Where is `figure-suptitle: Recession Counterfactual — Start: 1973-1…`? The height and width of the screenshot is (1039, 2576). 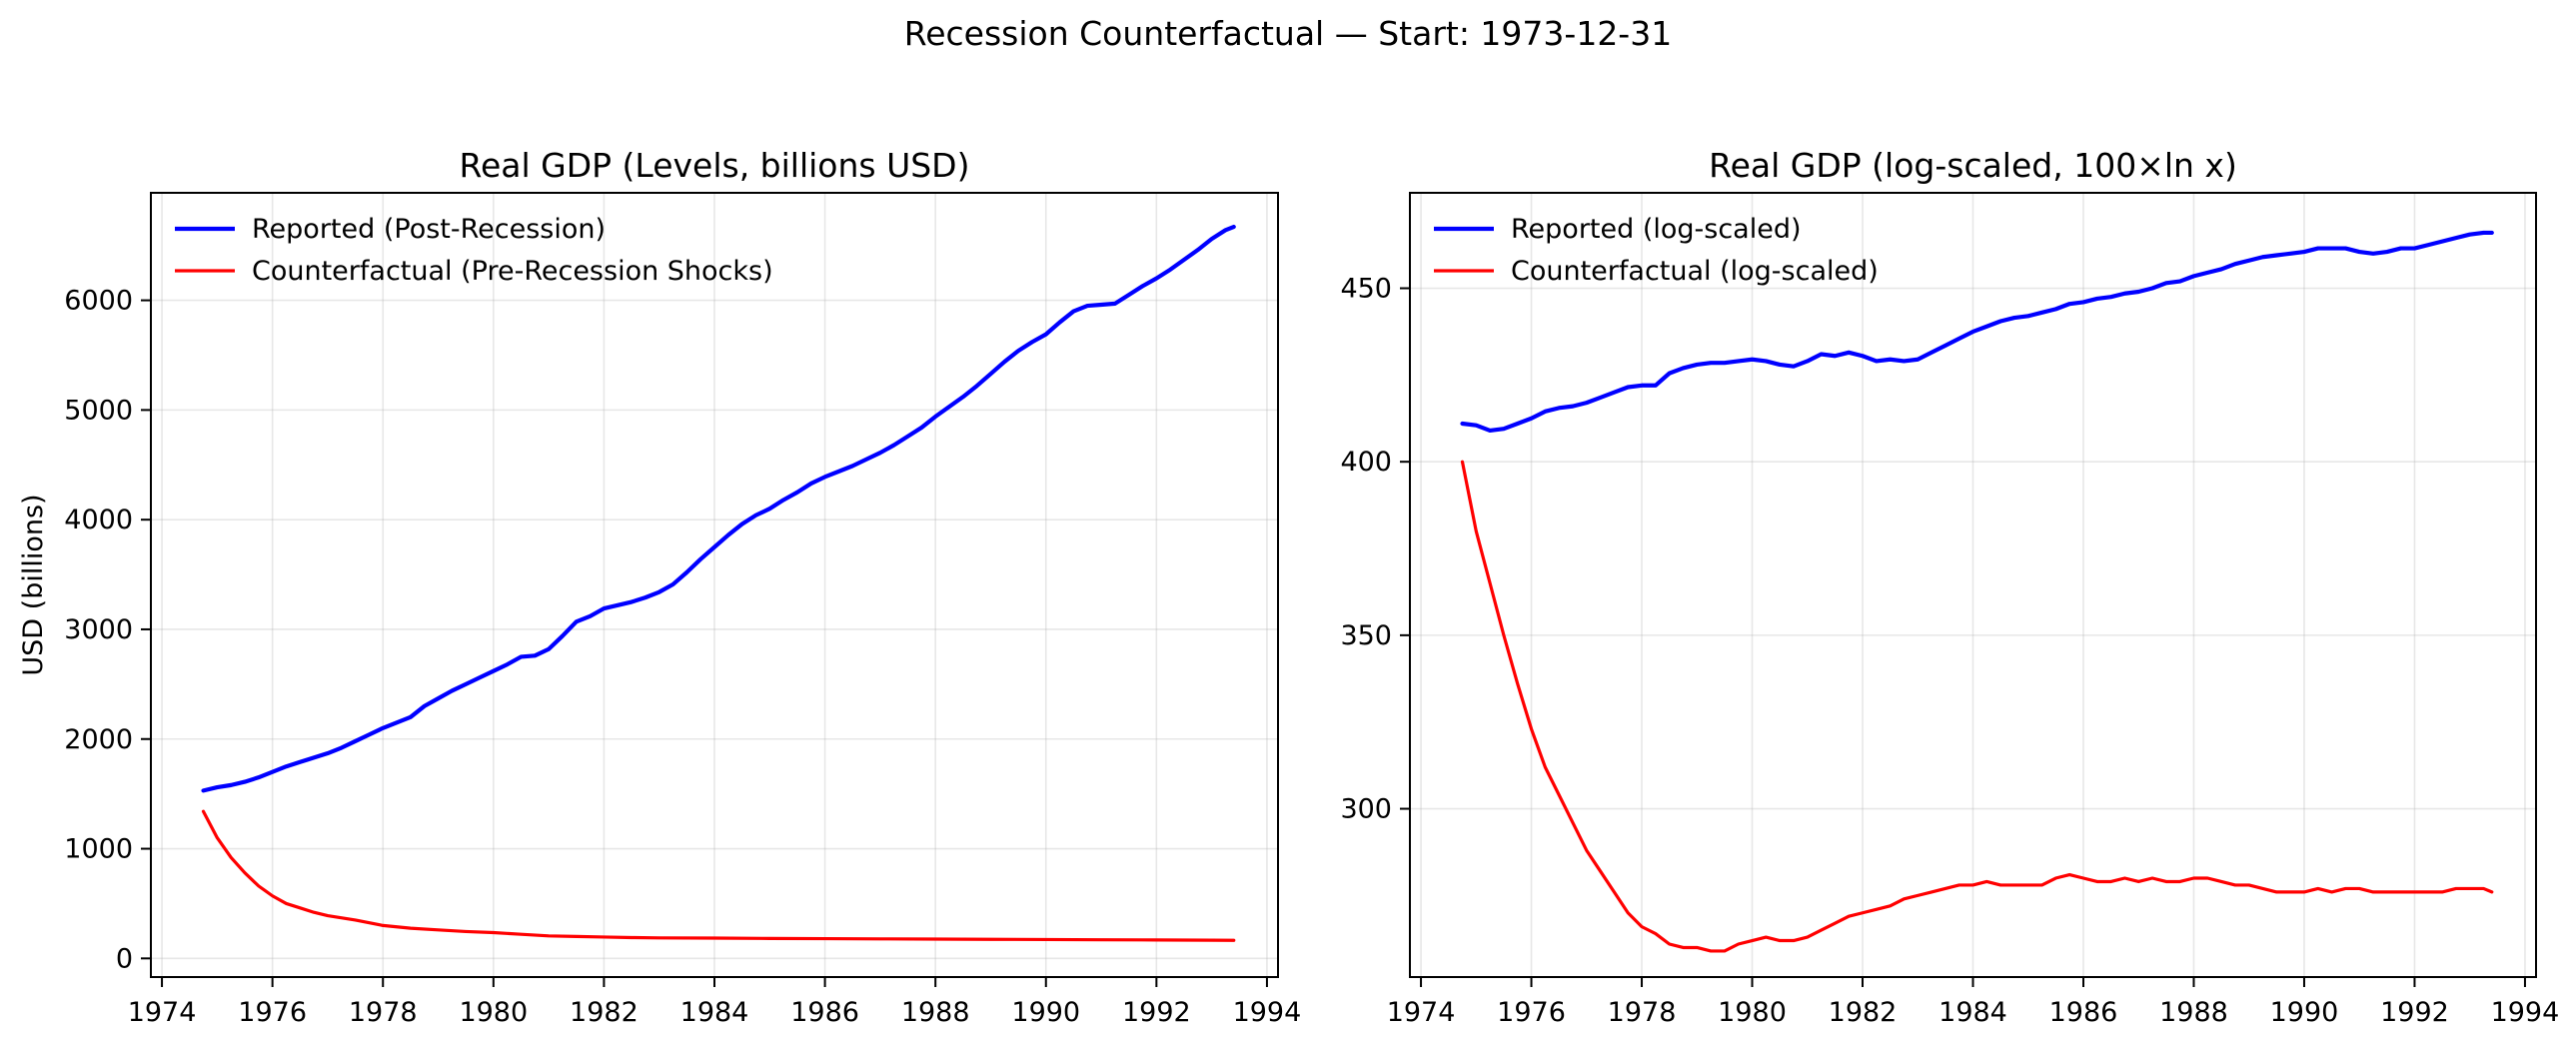 figure-suptitle: Recession Counterfactual — Start: 1973-1… is located at coordinates (1288, 33).